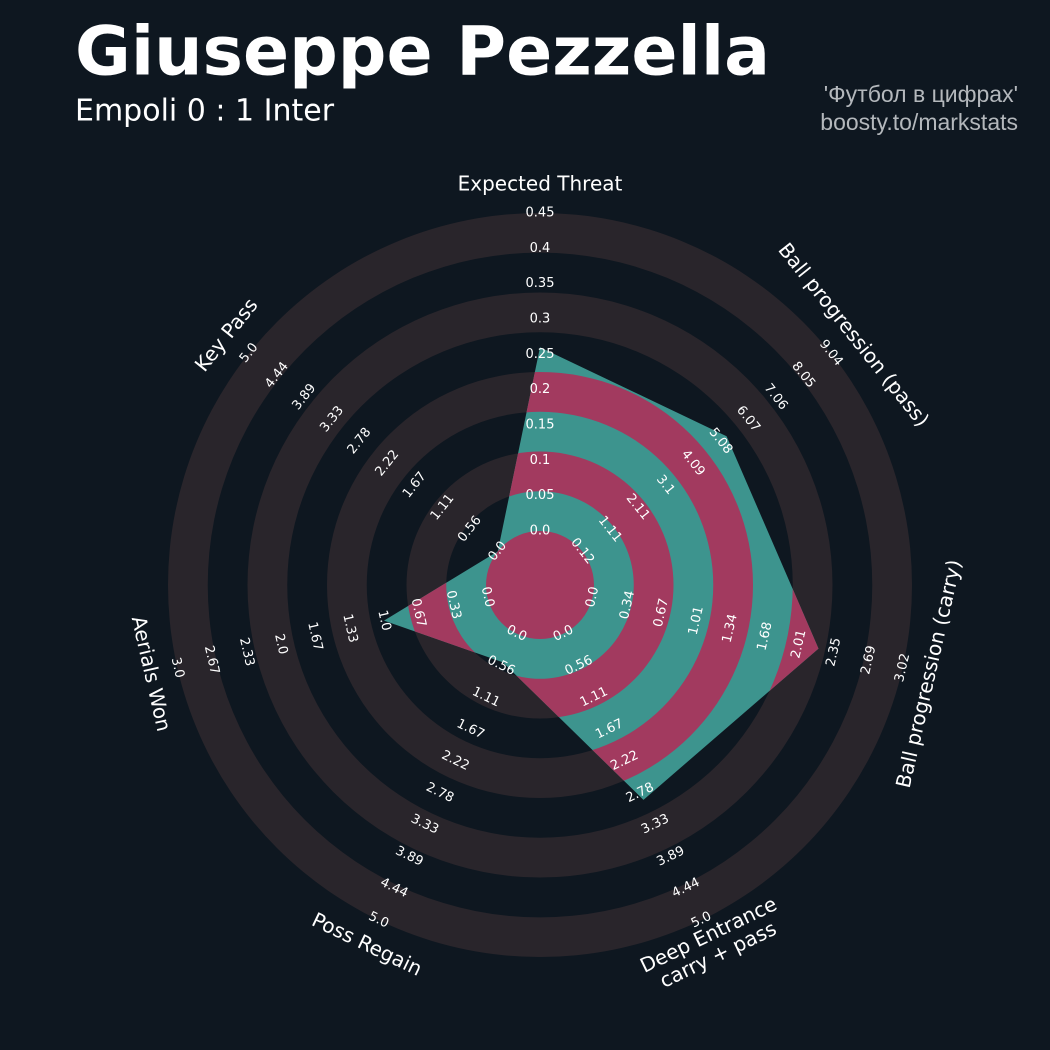  What do you see at coordinates (540, 389) in the screenshot?
I see `tick-label: 0.2` at bounding box center [540, 389].